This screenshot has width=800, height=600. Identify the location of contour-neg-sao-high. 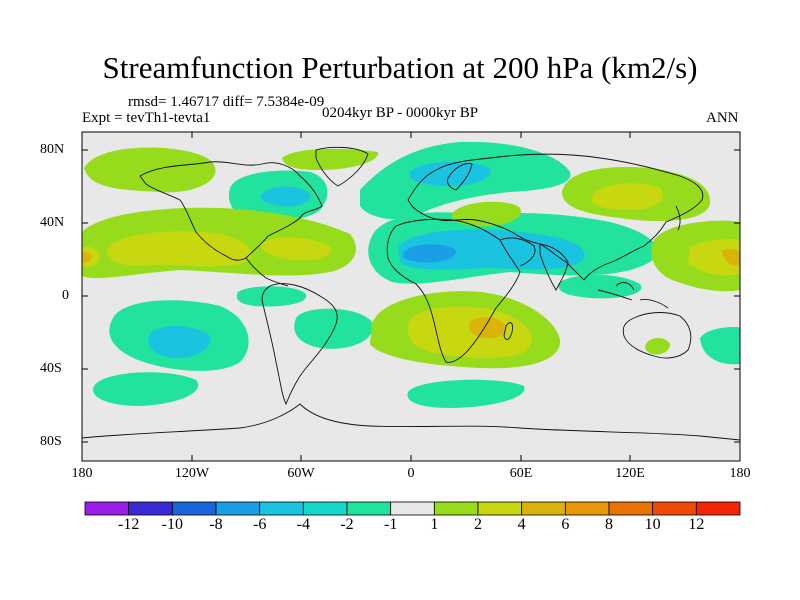
(466, 393).